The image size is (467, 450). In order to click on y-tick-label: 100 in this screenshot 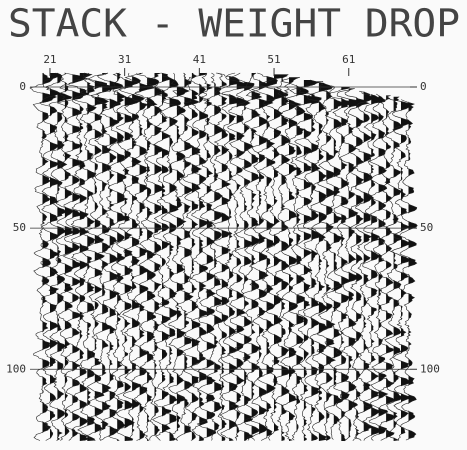, I will do `click(16, 368)`.